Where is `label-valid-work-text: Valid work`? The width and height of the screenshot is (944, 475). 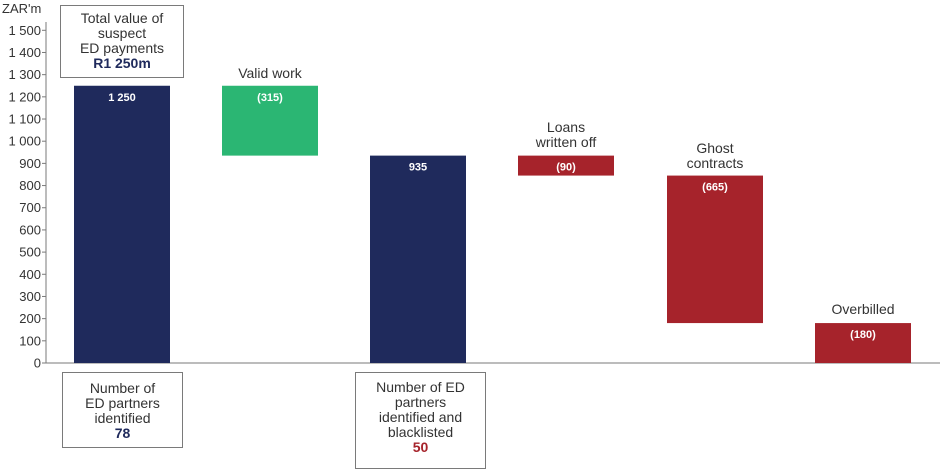
label-valid-work-text: Valid work is located at coordinates (270, 73).